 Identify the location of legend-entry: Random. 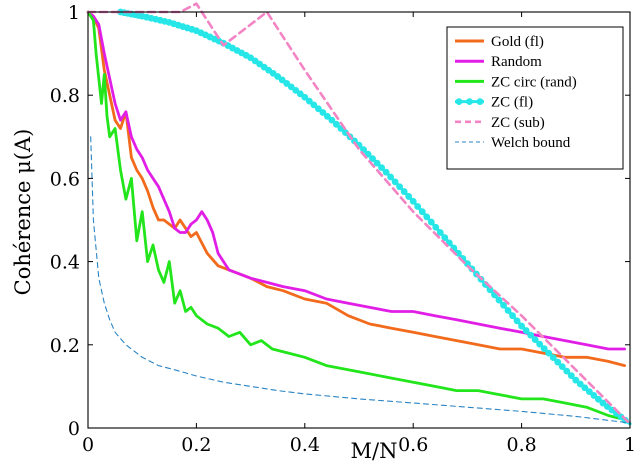
(498, 62).